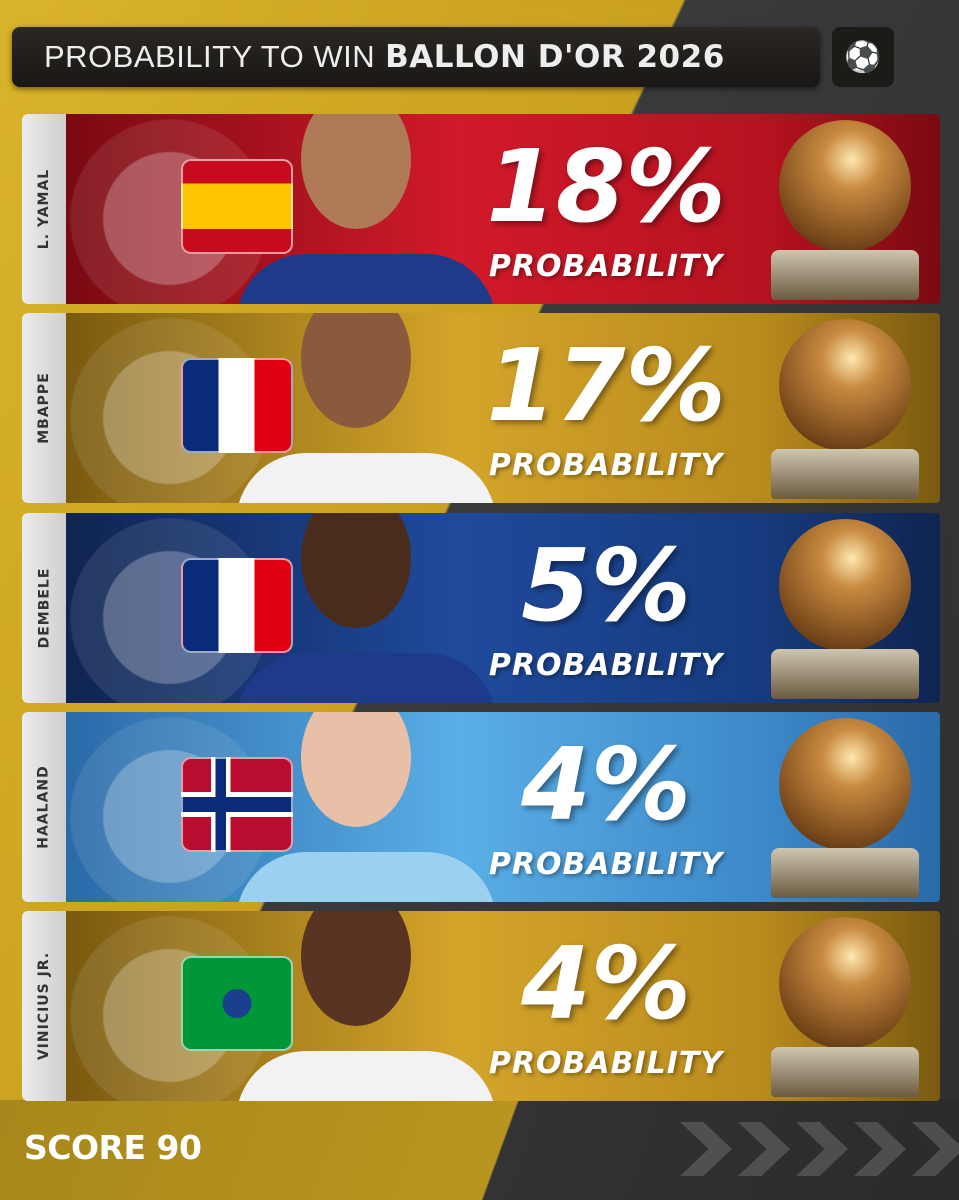 This screenshot has height=1200, width=959. What do you see at coordinates (606, 385) in the screenshot?
I see `probability-percent: 17%` at bounding box center [606, 385].